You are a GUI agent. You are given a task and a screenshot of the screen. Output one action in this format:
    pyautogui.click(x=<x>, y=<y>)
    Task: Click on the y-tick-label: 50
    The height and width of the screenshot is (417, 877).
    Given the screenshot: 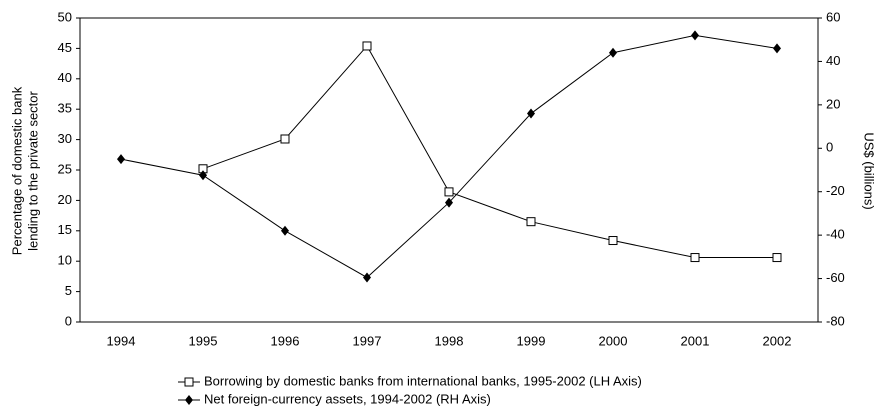 What is the action you would take?
    pyautogui.click(x=65, y=16)
    